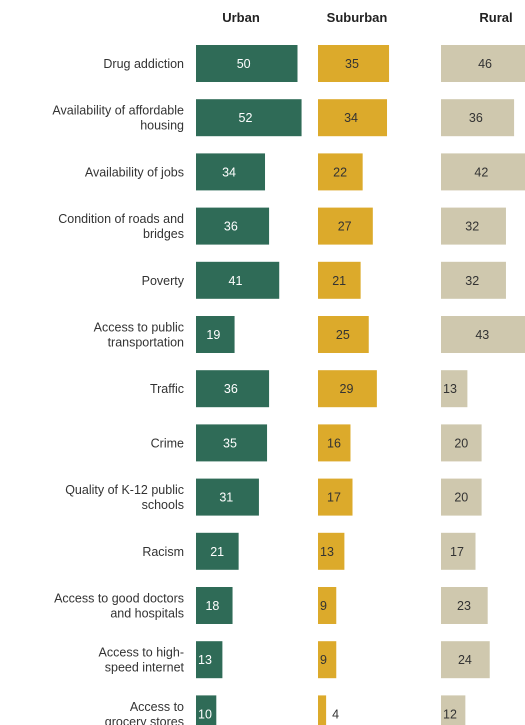 The image size is (525, 725). What do you see at coordinates (119, 599) in the screenshot?
I see `category-label: Access to good doctors` at bounding box center [119, 599].